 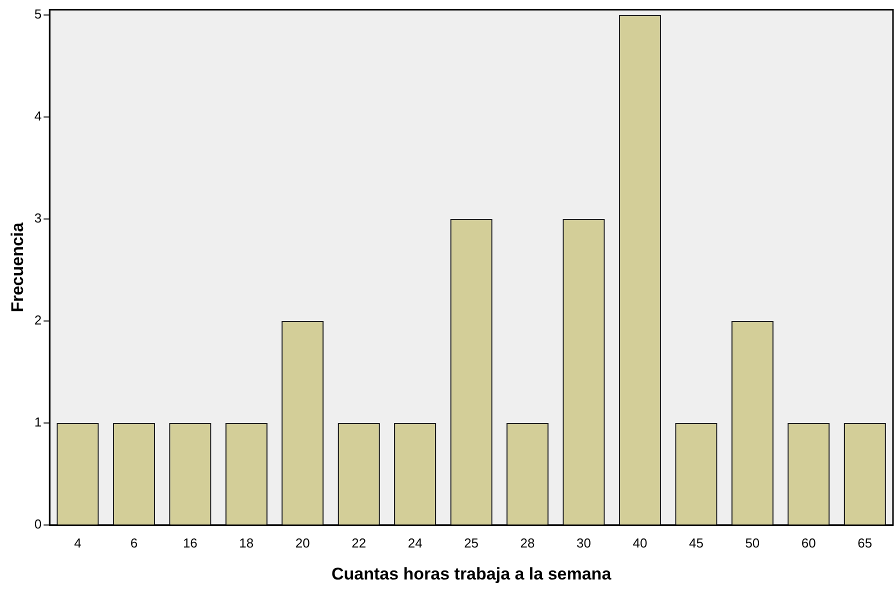 I want to click on x-tick-label: 30, so click(x=583, y=542).